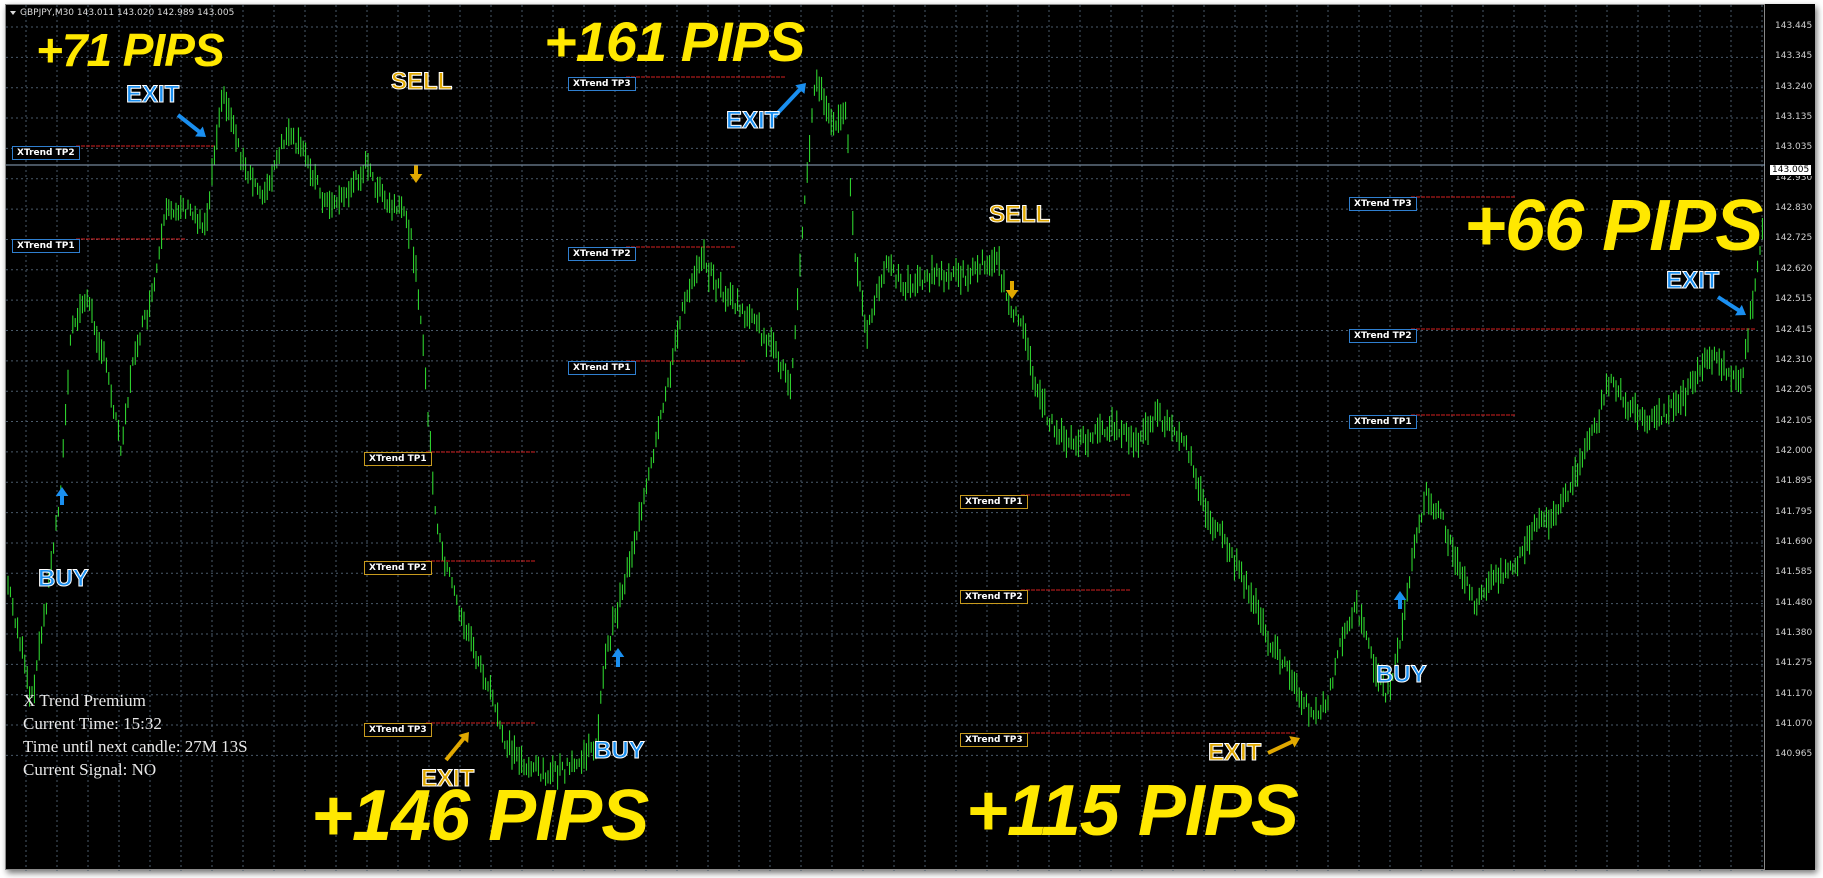 The image size is (1823, 878). I want to click on price-tick-label: 142.725, so click(1794, 238).